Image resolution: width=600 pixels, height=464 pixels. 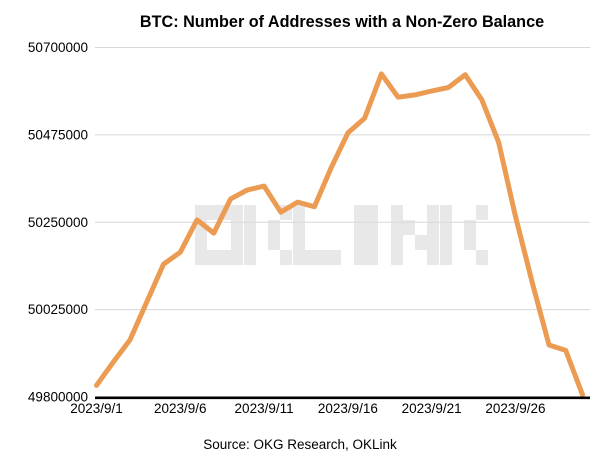 I want to click on x-tick-label: 2023/9/26, so click(x=515, y=408).